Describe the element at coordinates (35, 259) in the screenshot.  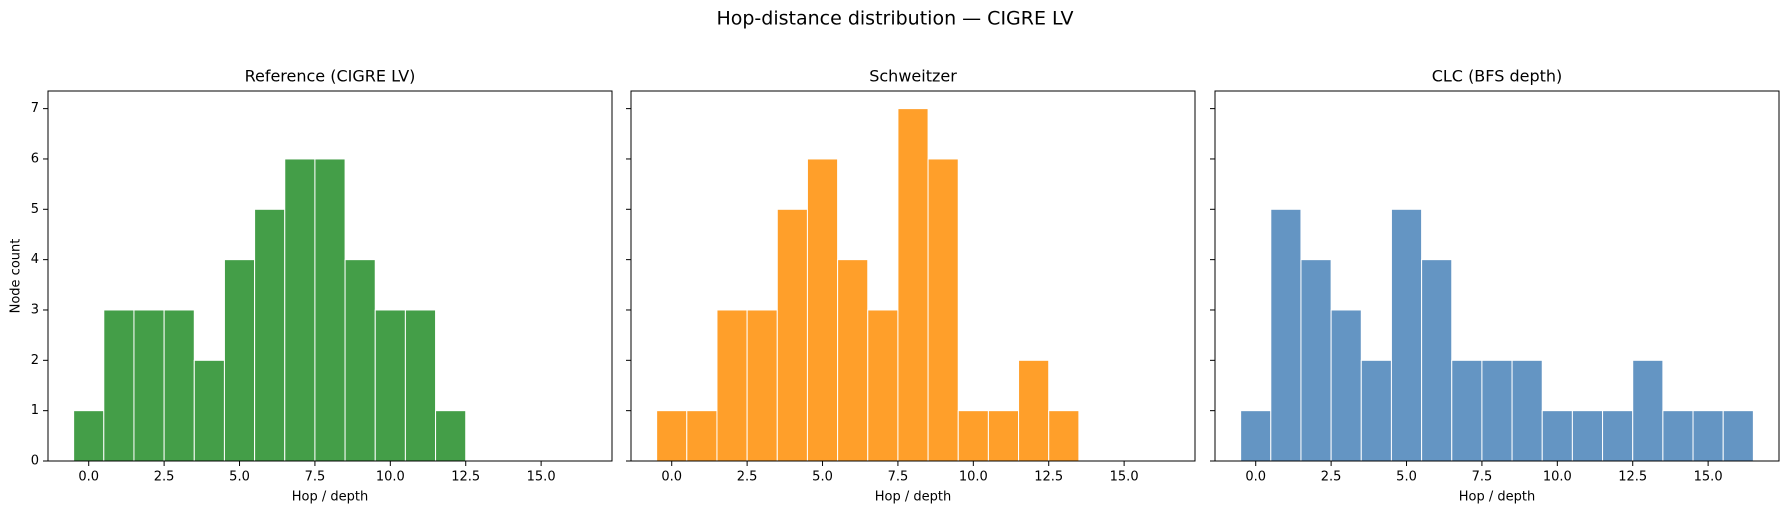
I see `y-tick-label: 4` at that location.